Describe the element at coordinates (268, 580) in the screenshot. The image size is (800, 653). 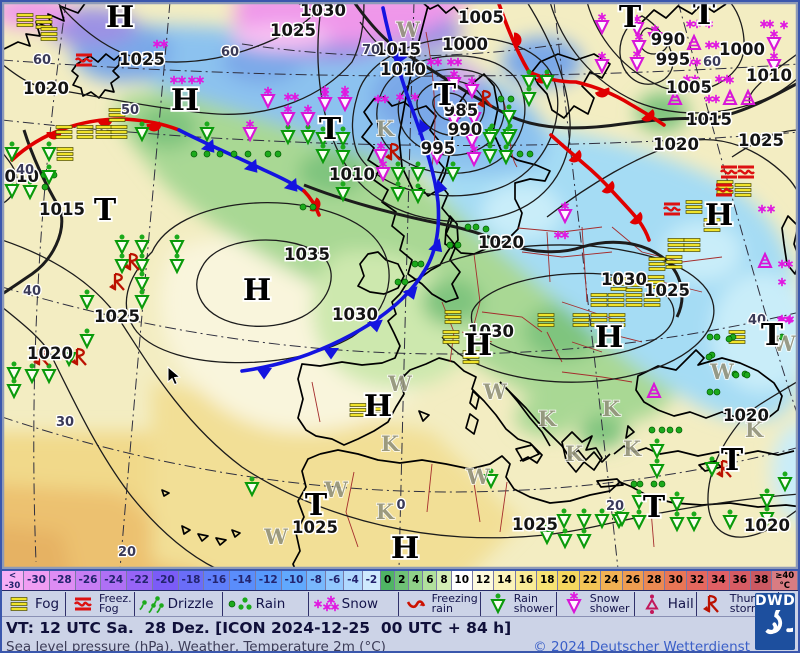
I see `scale-cell: -12` at that location.